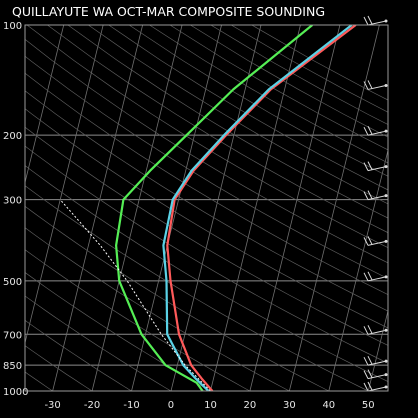 Image resolution: width=418 pixels, height=418 pixels. Describe the element at coordinates (210, 405) in the screenshot. I see `temperature-tick-label: 10` at that location.